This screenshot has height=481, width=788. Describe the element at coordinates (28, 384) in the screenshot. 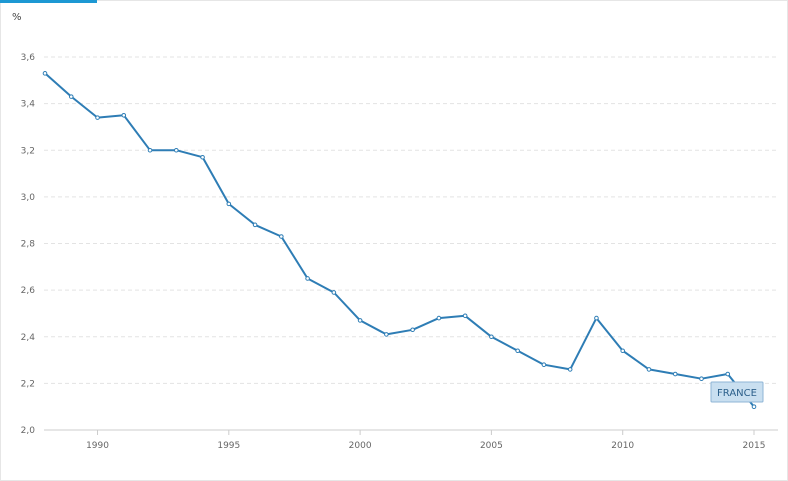

I see `y-tick-label: 2,2` at that location.